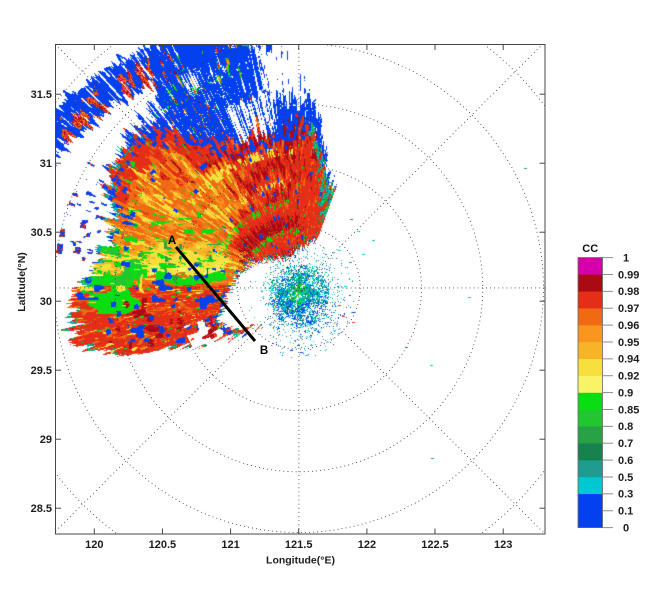  What do you see at coordinates (41, 233) in the screenshot?
I see `svg-text: 30.5` at bounding box center [41, 233].